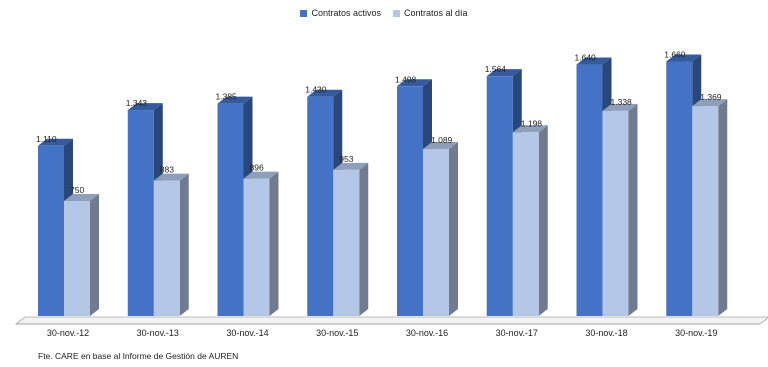  I want to click on data-label-s0-2: 1.385, so click(227, 97).